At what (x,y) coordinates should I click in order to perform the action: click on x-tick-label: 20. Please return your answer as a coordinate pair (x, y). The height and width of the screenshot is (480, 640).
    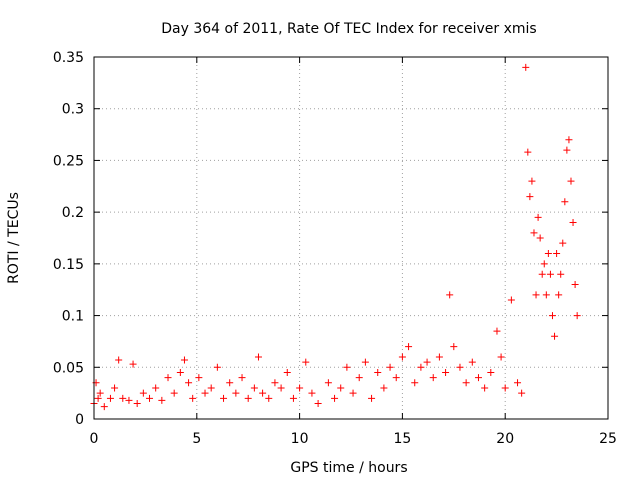
    Looking at the image, I should click on (505, 439).